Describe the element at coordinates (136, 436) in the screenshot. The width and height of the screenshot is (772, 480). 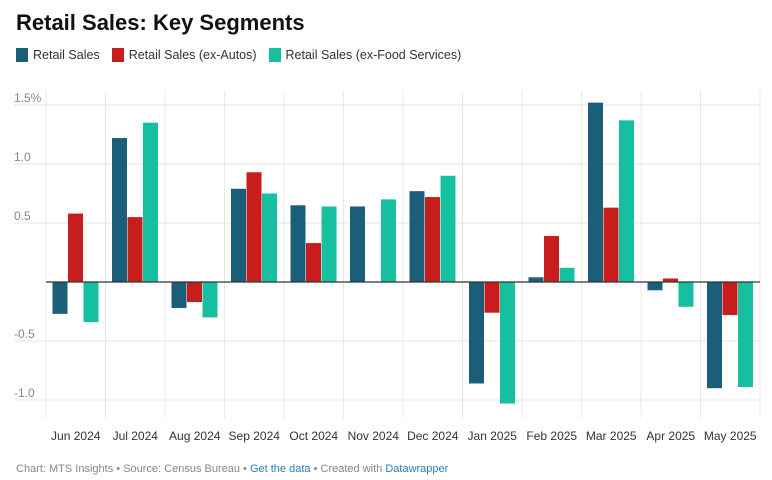
I see `x-tick-label: Jul 2024` at that location.